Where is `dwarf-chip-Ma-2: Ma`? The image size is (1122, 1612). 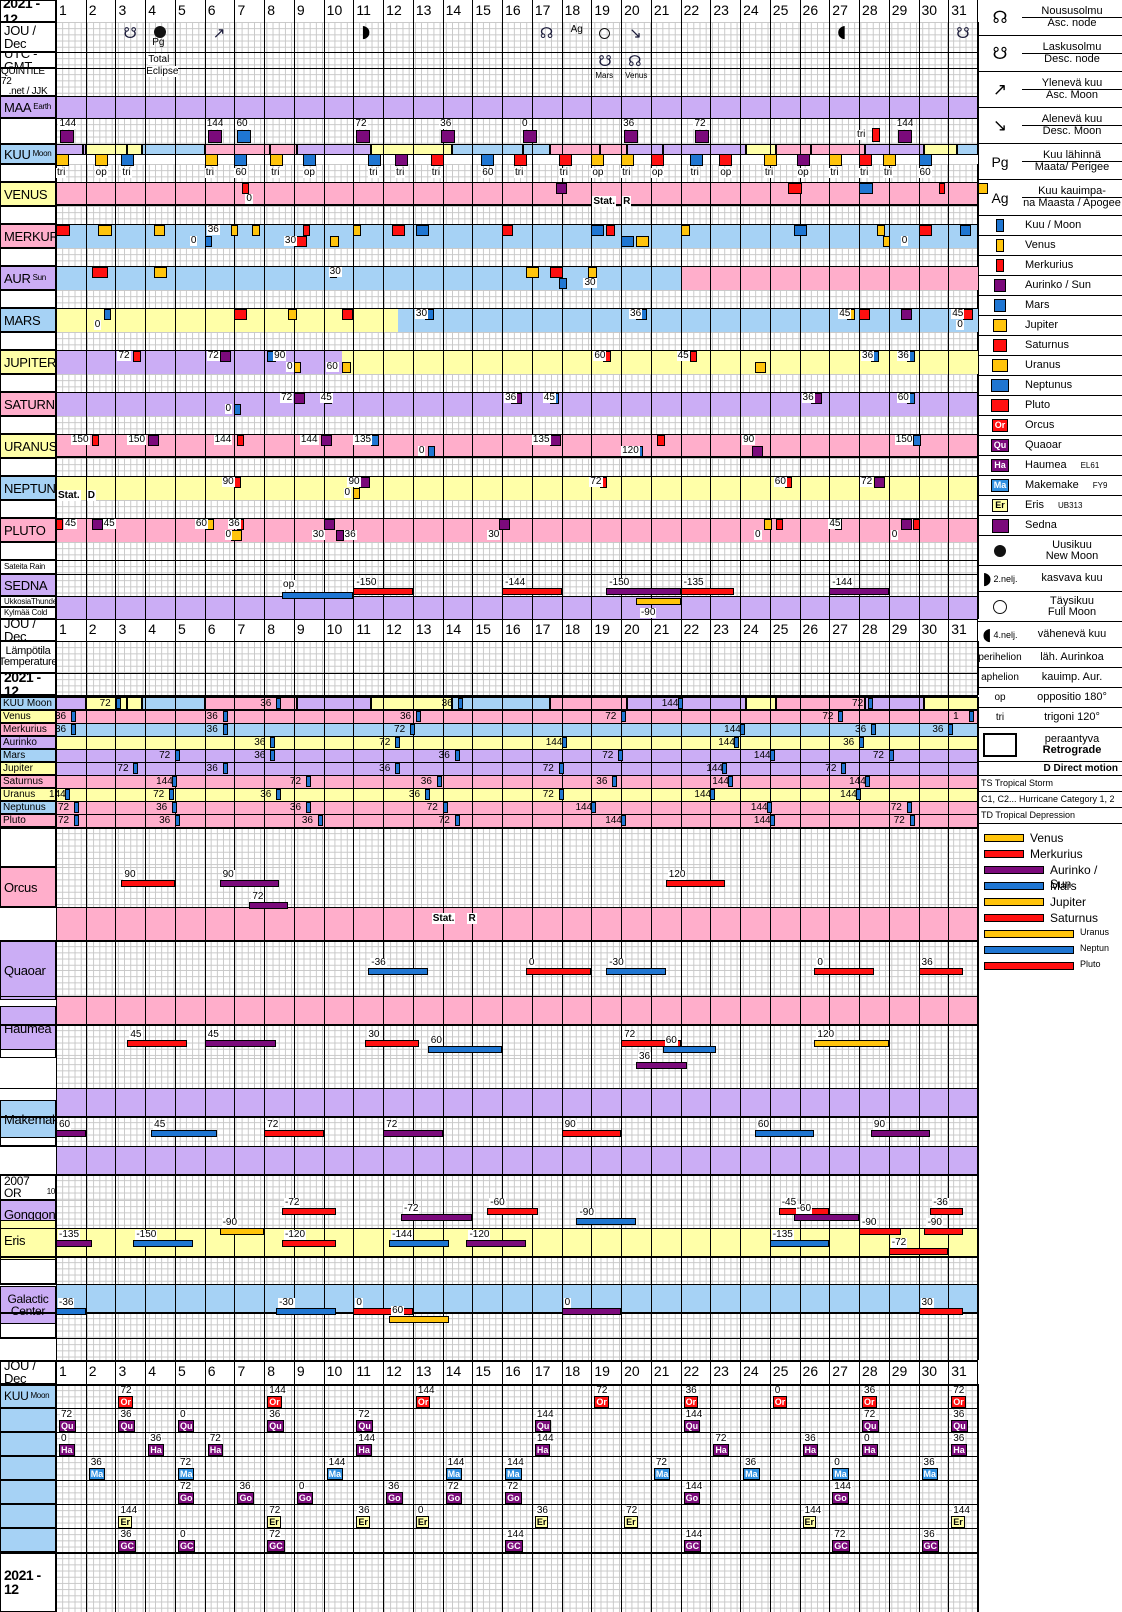 dwarf-chip-Ma-2: Ma is located at coordinates (97, 1474).